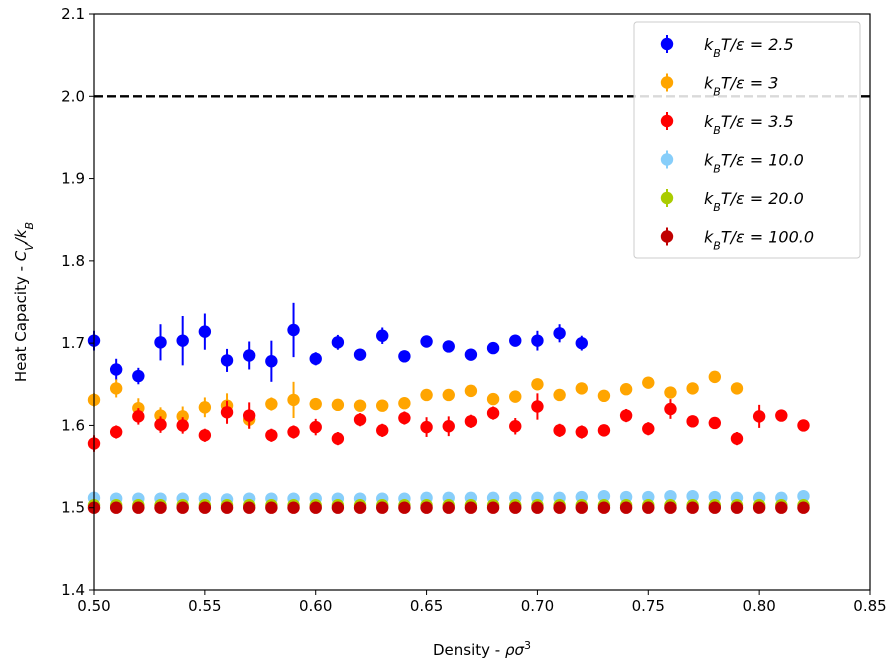 Image resolution: width=895 pixels, height=665 pixels. Describe the element at coordinates (24, 302) in the screenshot. I see `y-axis-label: Heat Capacity - CV/kB` at that location.